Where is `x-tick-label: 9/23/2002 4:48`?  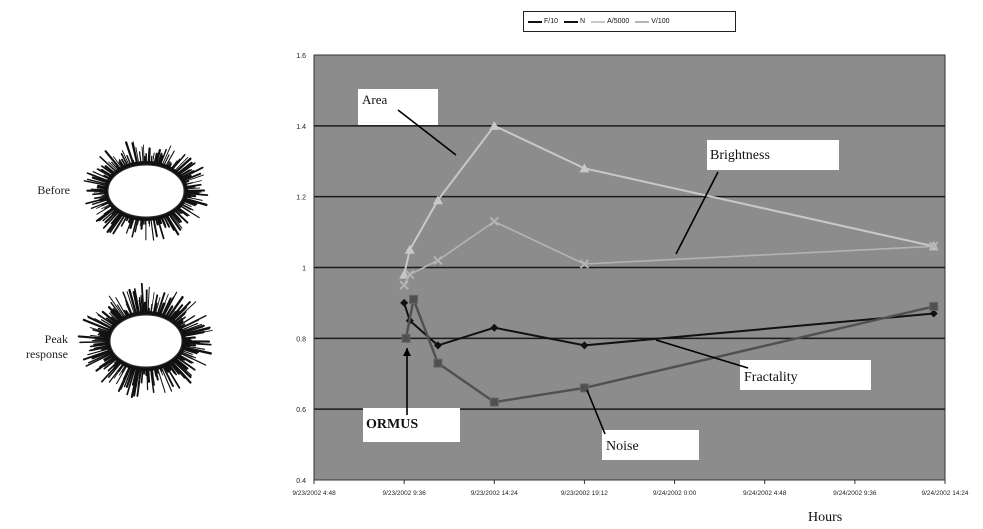
x-tick-label: 9/23/2002 4:48 is located at coordinates (314, 493).